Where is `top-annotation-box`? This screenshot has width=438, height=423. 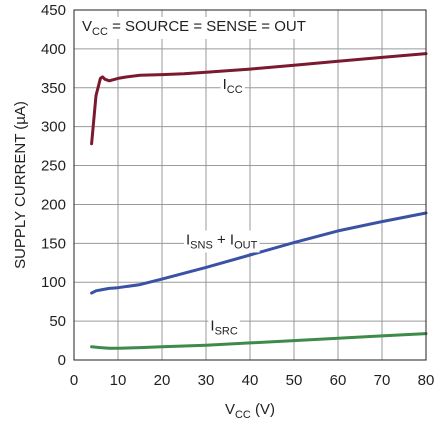 top-annotation-box is located at coordinates (194, 28).